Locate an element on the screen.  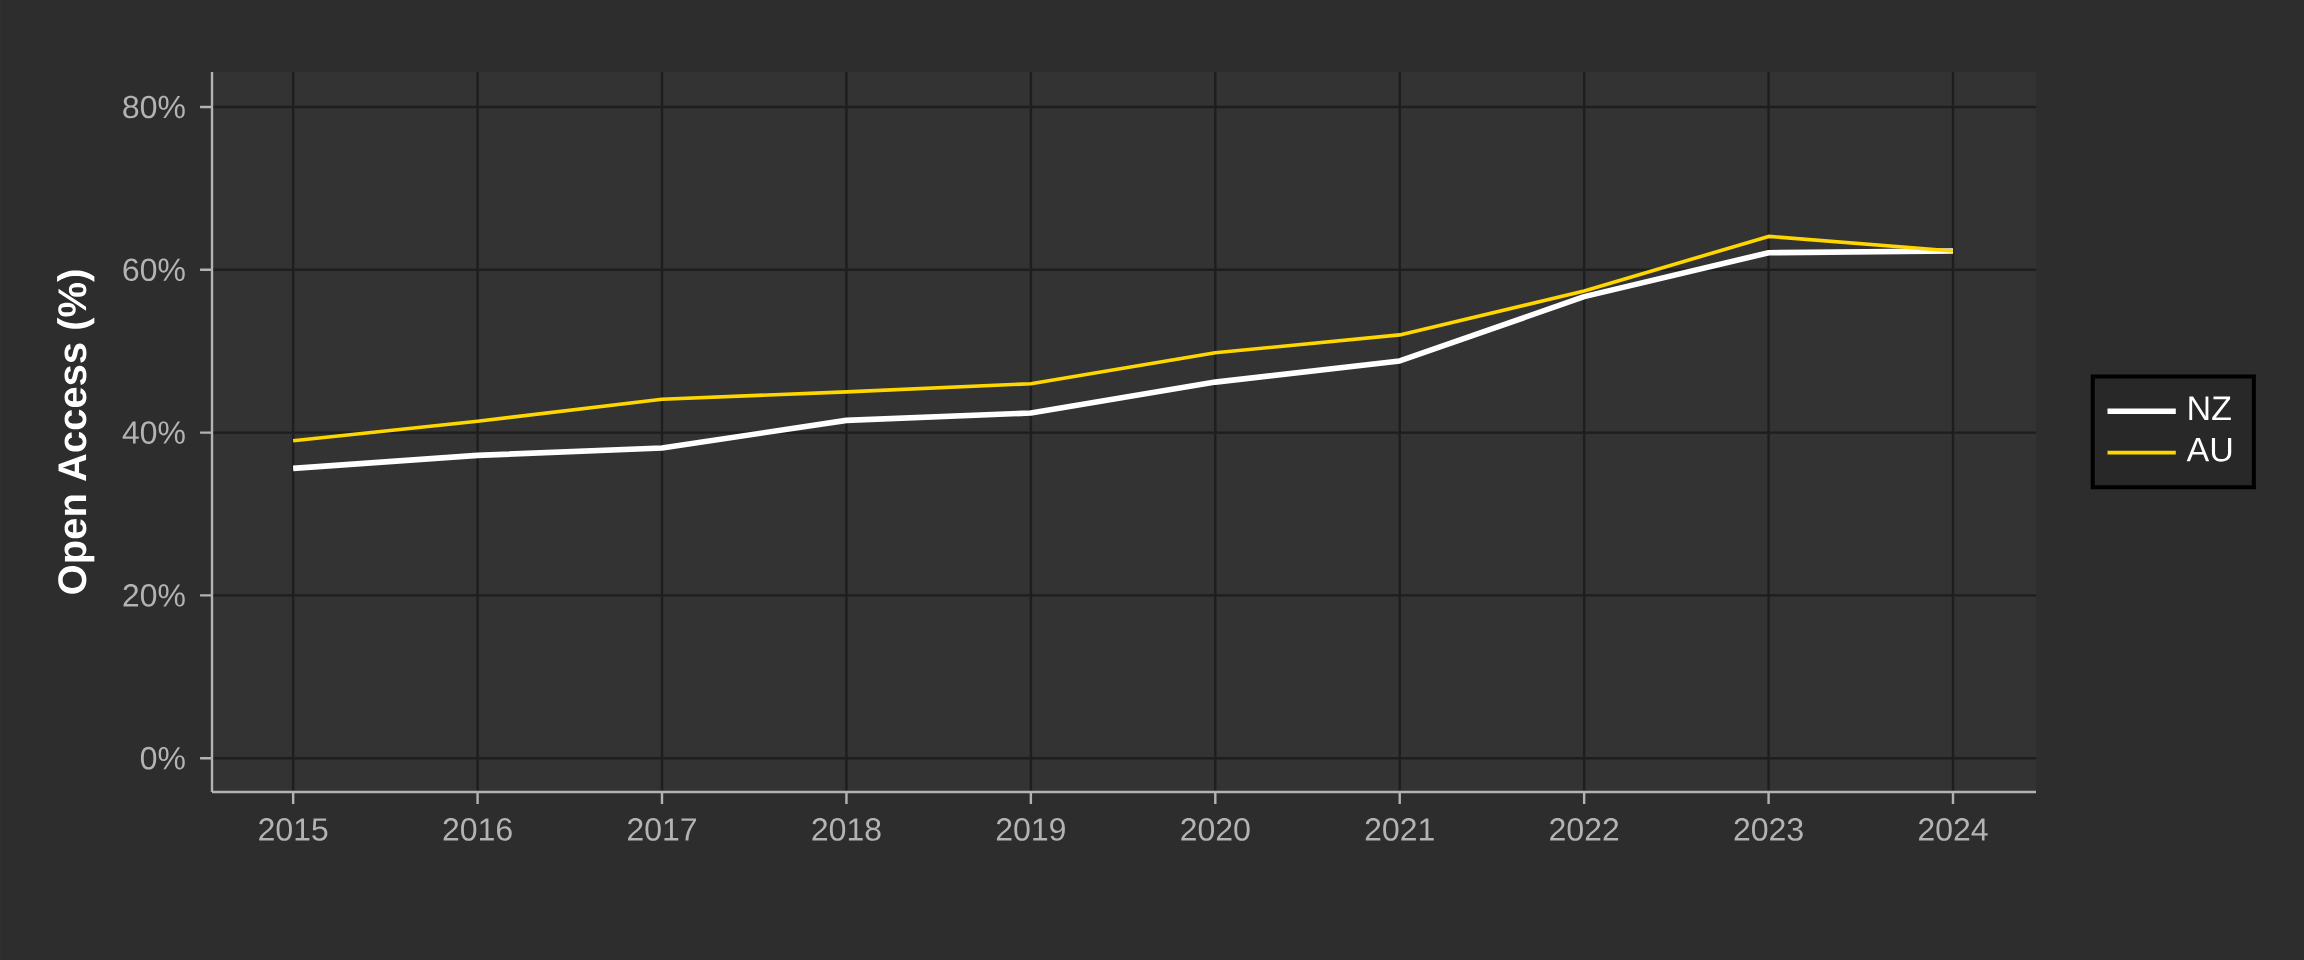
x-tick-label: 2015 is located at coordinates (293, 829).